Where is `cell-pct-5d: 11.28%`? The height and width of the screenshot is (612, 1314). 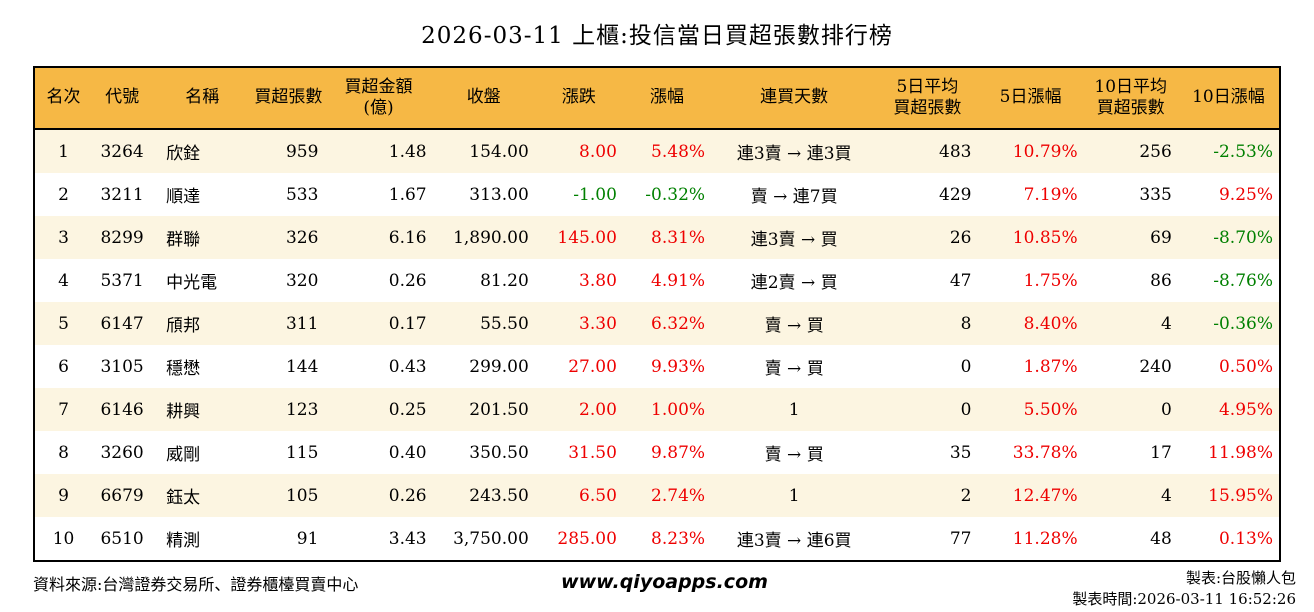 cell-pct-5d: 11.28% is located at coordinates (1045, 538).